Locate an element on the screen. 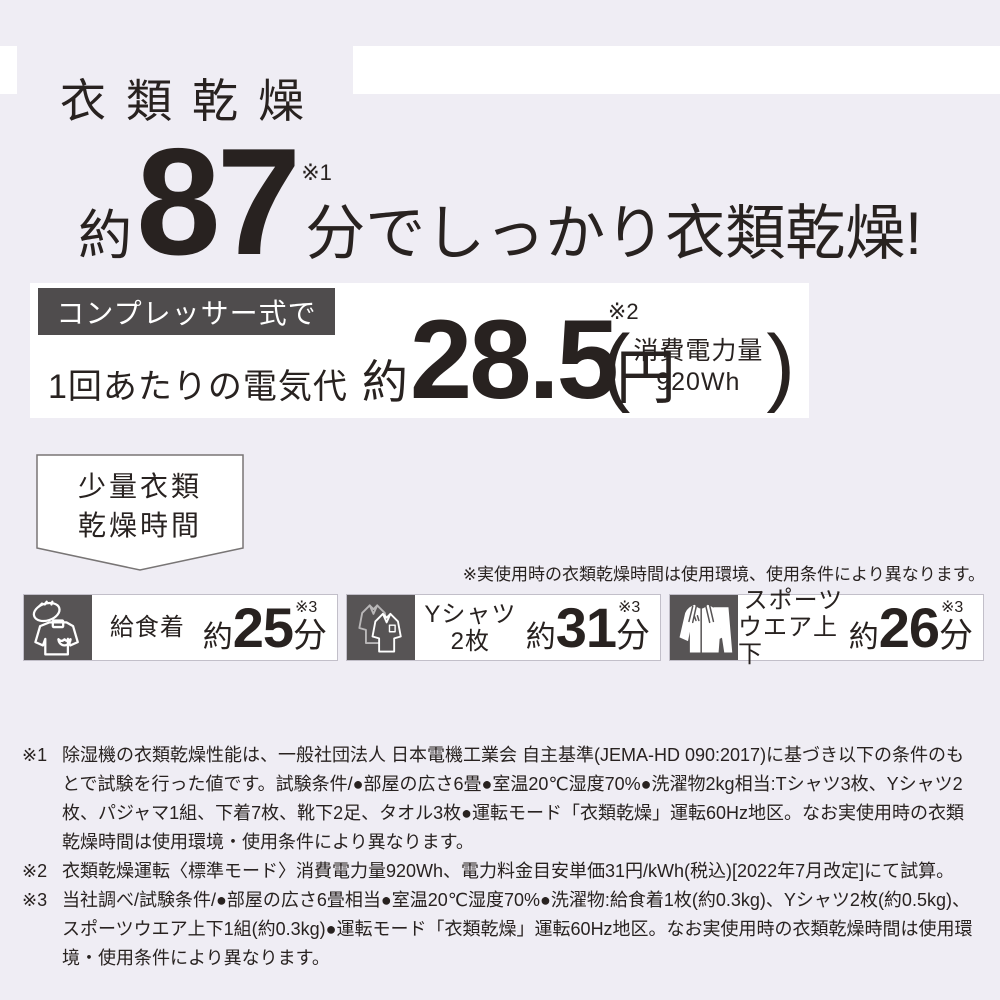  card-item-line: スポーツ is located at coordinates (793, 600).